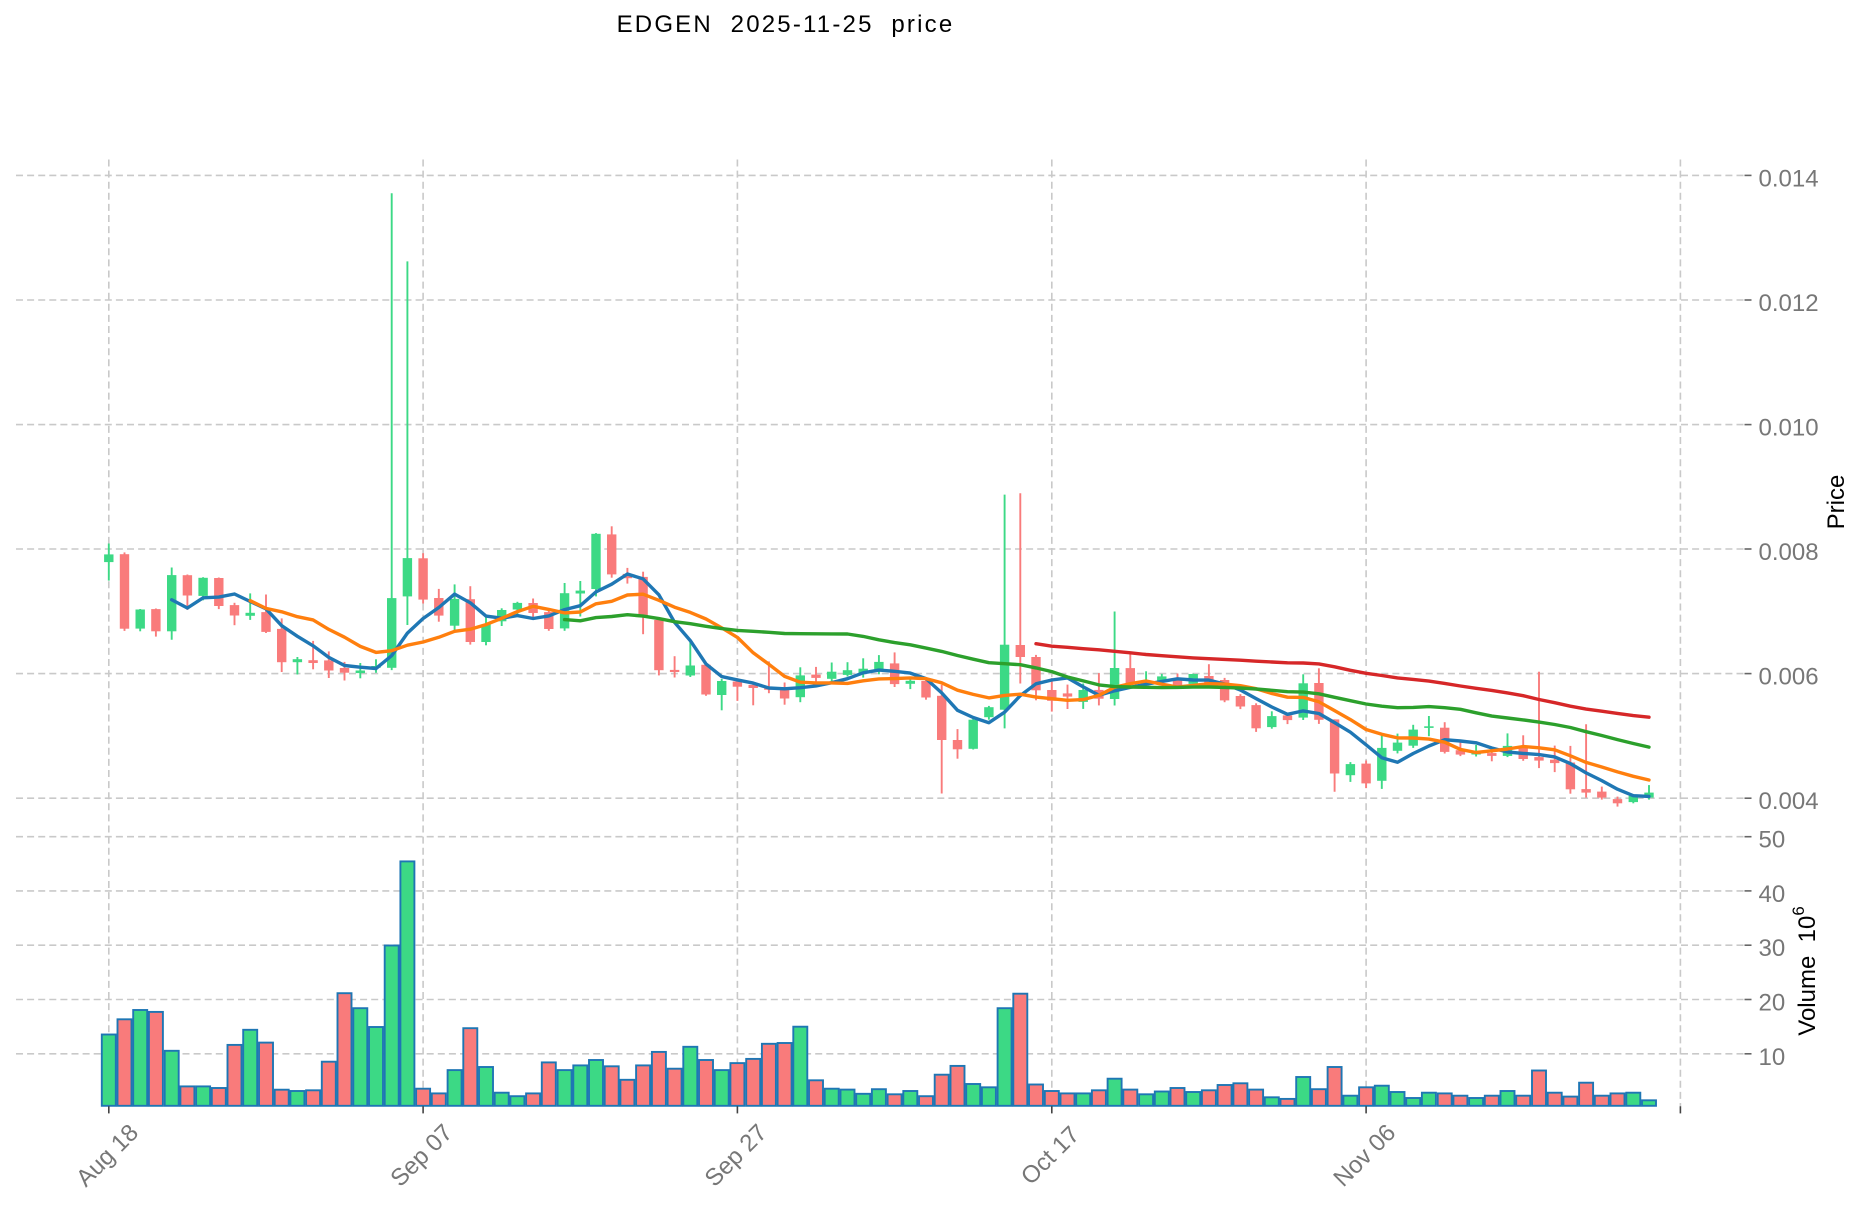  I want to click on svg-text: 10, so click(1772, 1057).